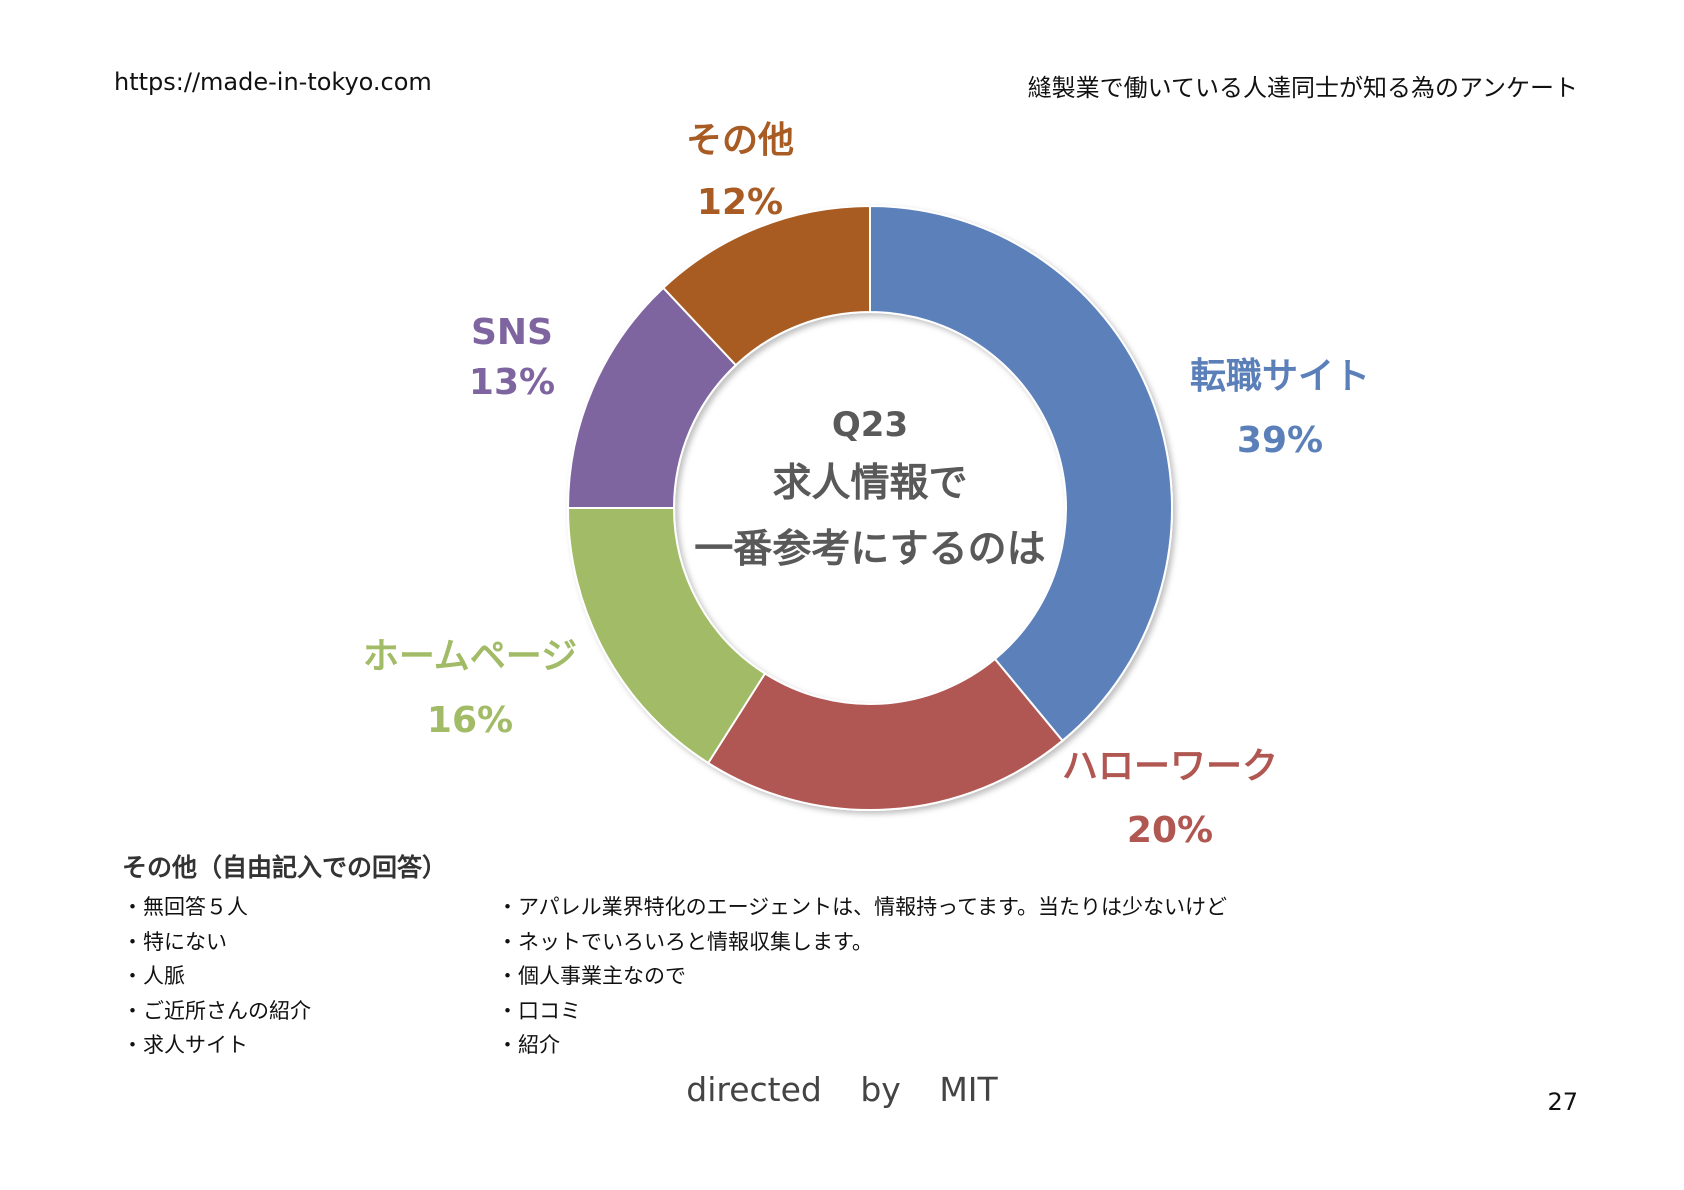  I want to click on footer-credit: directed by MIT, so click(842, 1089).